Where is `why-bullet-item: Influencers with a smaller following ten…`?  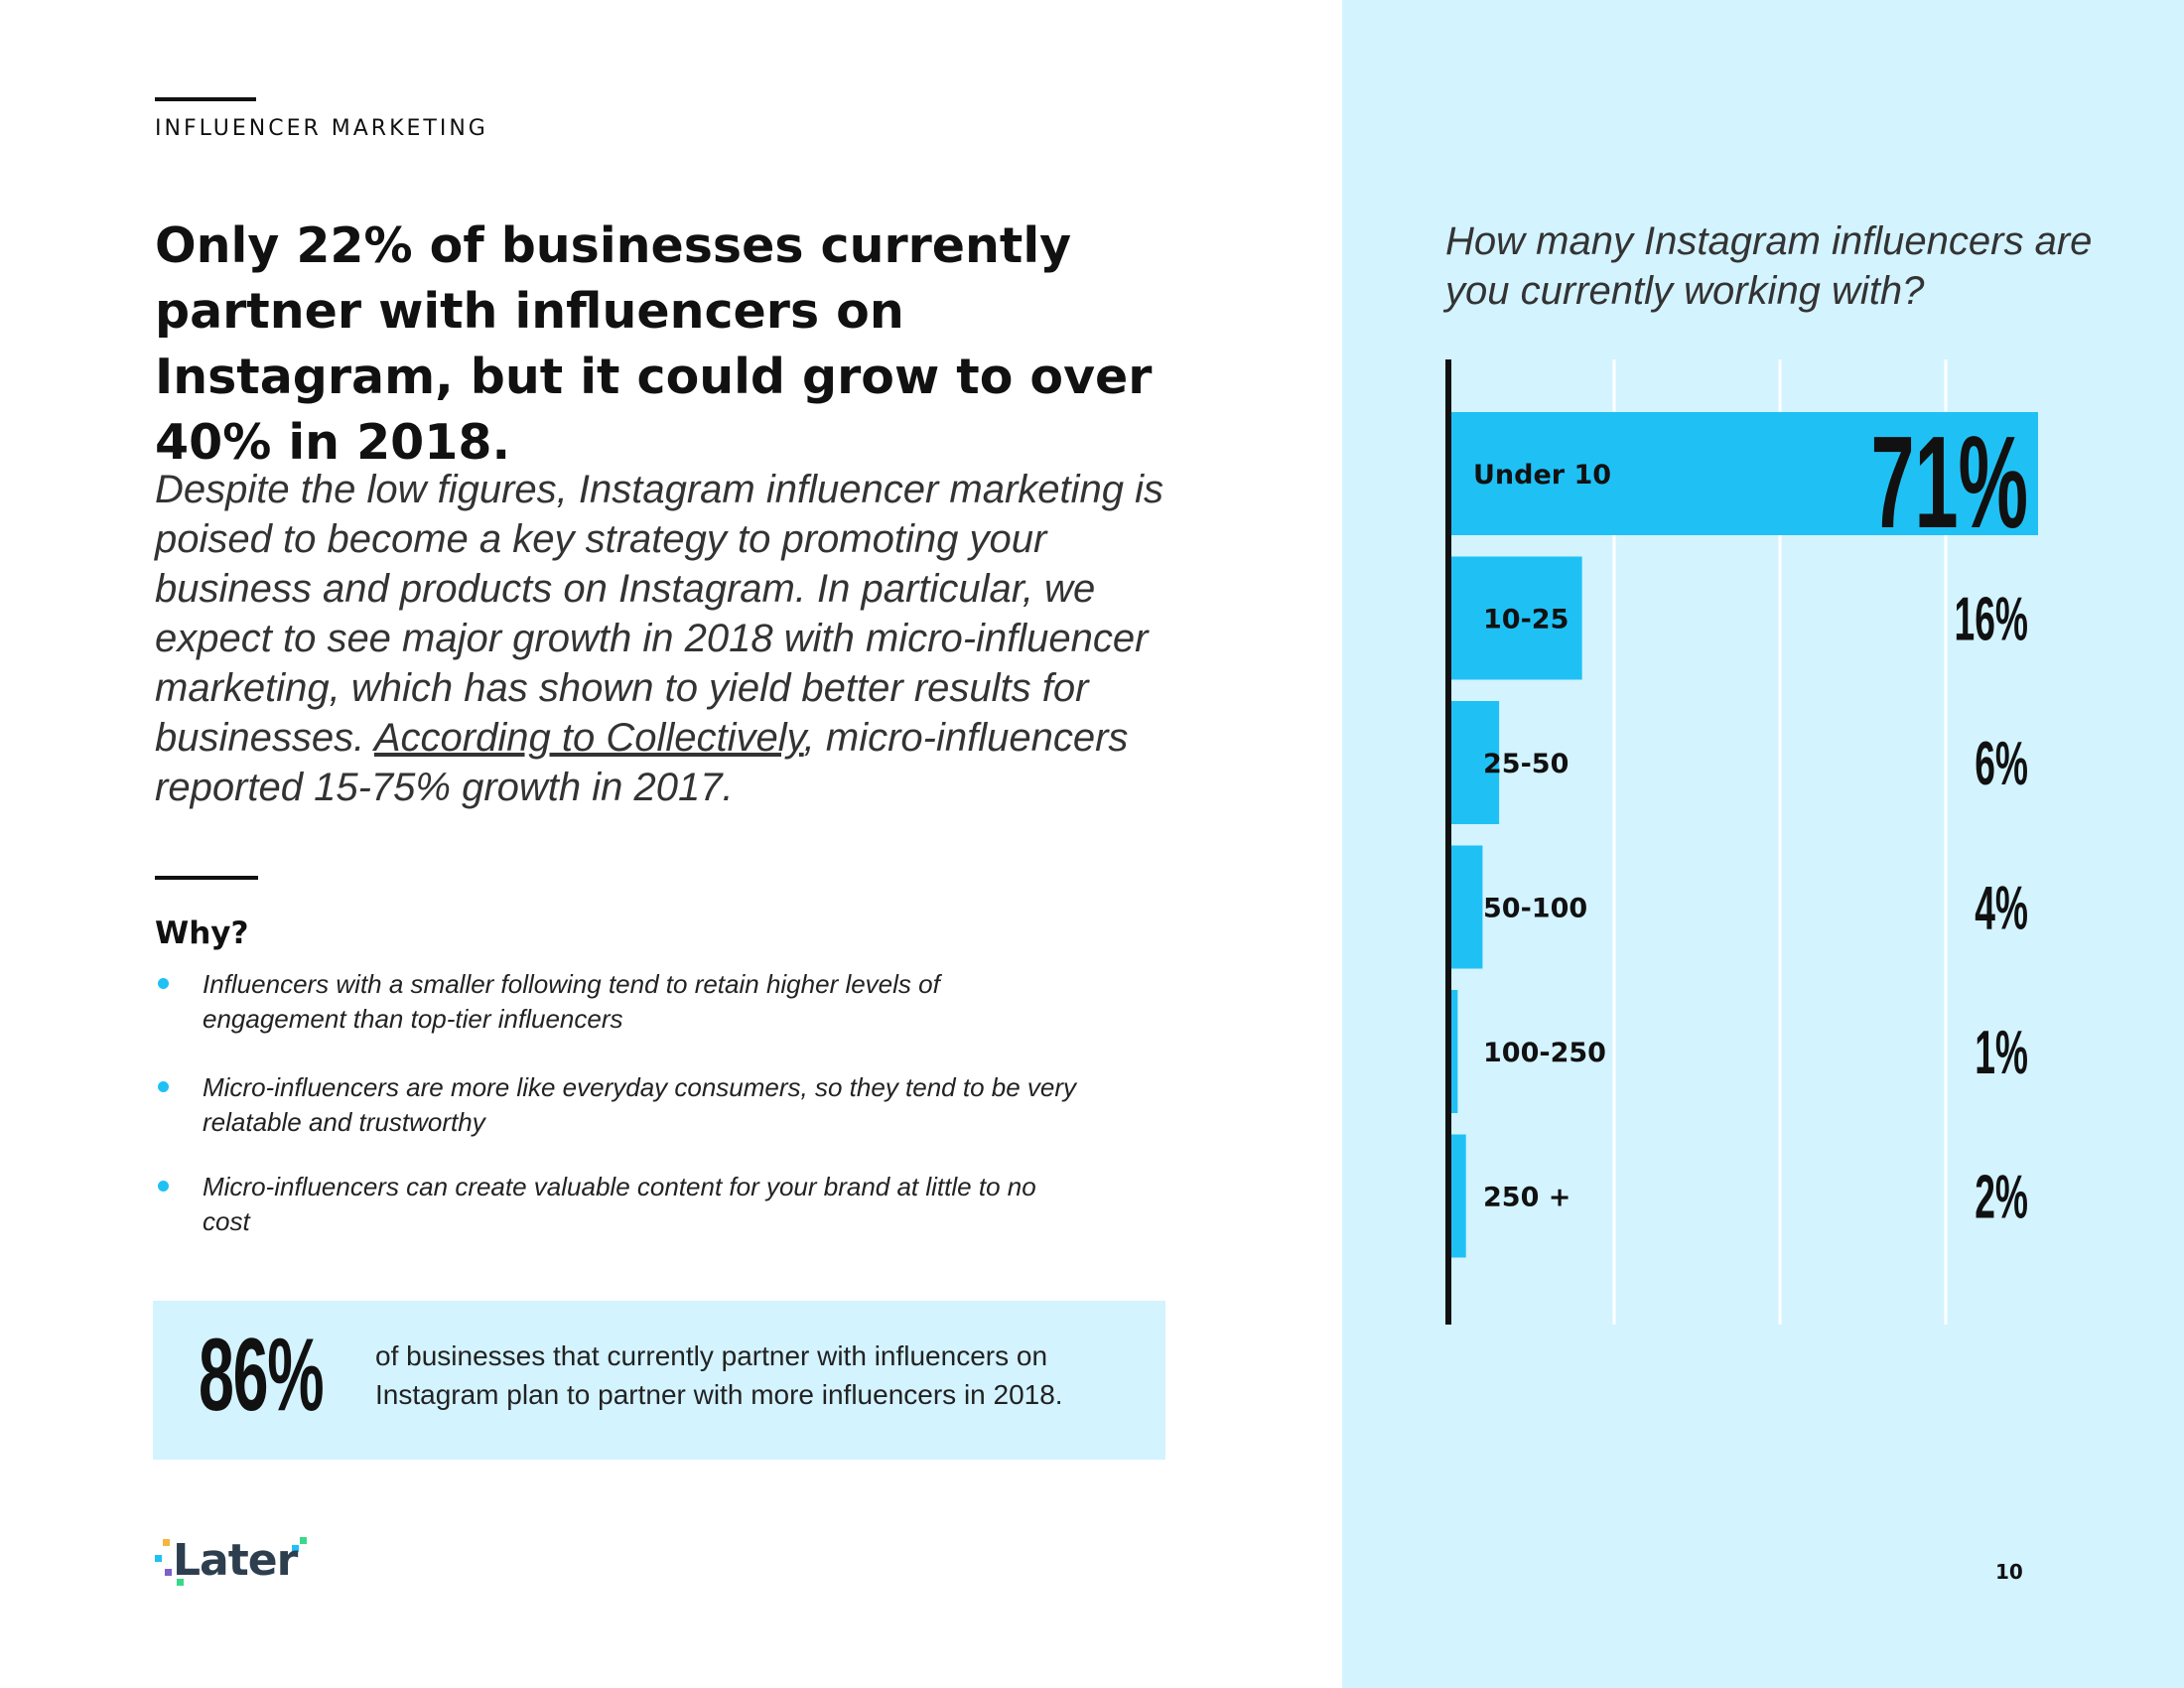
why-bullet-item: Influencers with a smaller following ten… is located at coordinates (621, 1002).